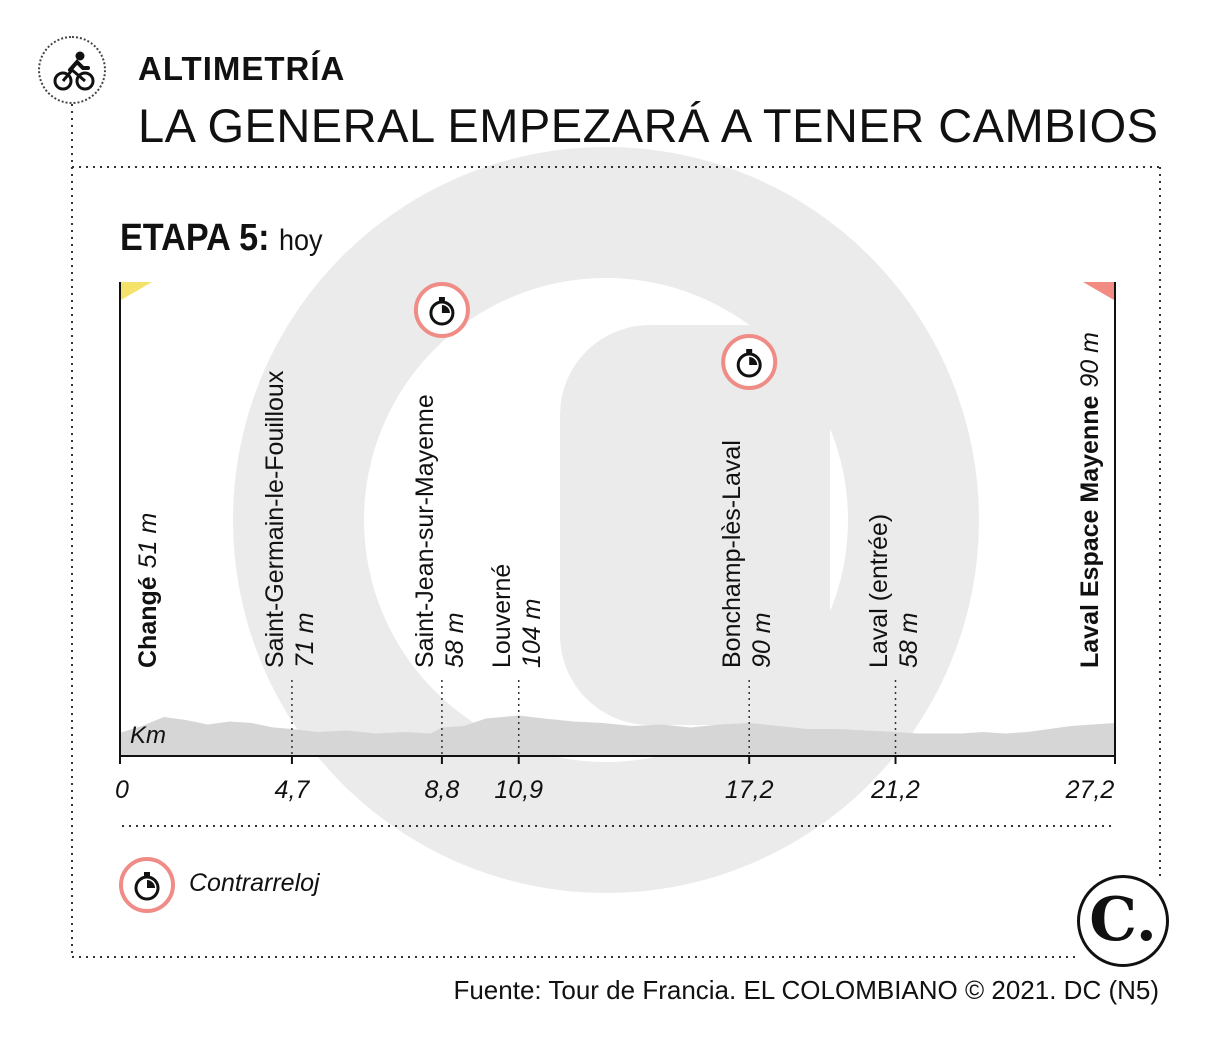  What do you see at coordinates (136, 291) in the screenshot?
I see `start-flag` at bounding box center [136, 291].